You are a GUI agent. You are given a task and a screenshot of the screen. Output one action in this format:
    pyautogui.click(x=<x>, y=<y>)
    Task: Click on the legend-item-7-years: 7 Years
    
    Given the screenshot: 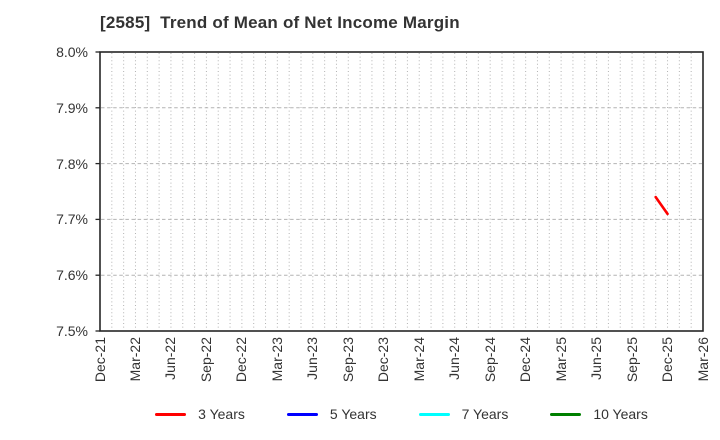 What is the action you would take?
    pyautogui.click(x=463, y=414)
    